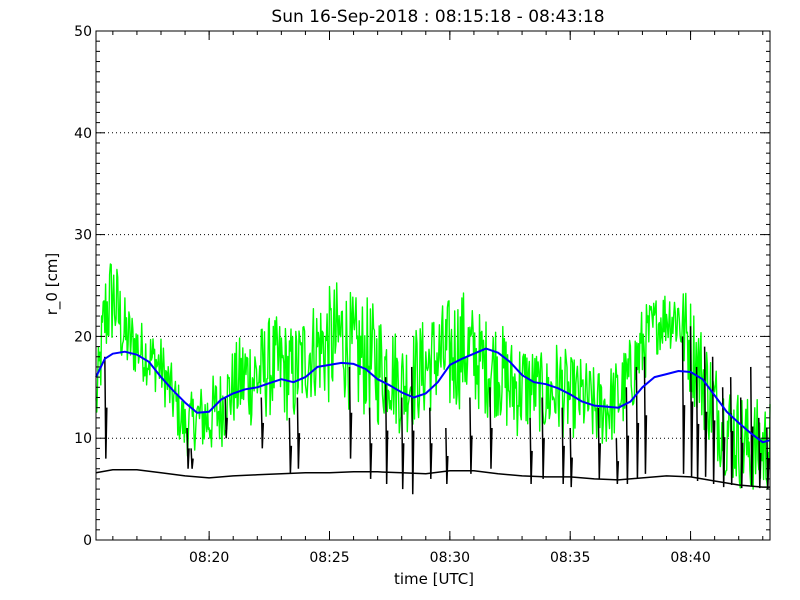 This screenshot has width=800, height=600. What do you see at coordinates (329, 558) in the screenshot?
I see `x-tick-label: 08:25` at bounding box center [329, 558].